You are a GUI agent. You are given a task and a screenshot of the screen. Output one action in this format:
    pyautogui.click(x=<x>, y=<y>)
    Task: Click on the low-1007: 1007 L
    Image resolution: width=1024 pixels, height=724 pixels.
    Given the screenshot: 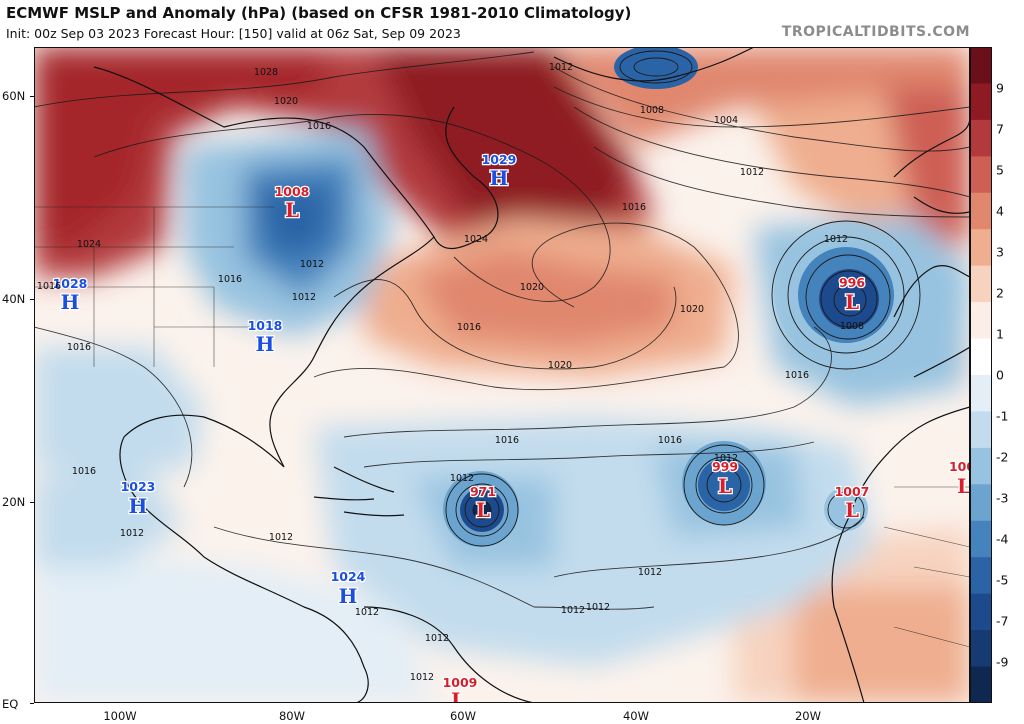 What is the action you would take?
    pyautogui.click(x=851, y=503)
    